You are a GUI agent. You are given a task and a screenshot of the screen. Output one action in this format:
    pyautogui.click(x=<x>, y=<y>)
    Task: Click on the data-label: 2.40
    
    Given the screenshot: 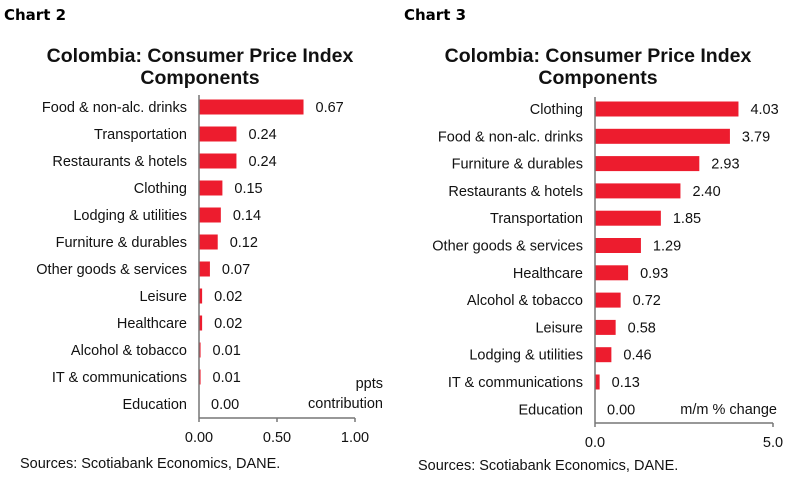 What is the action you would take?
    pyautogui.click(x=706, y=192)
    